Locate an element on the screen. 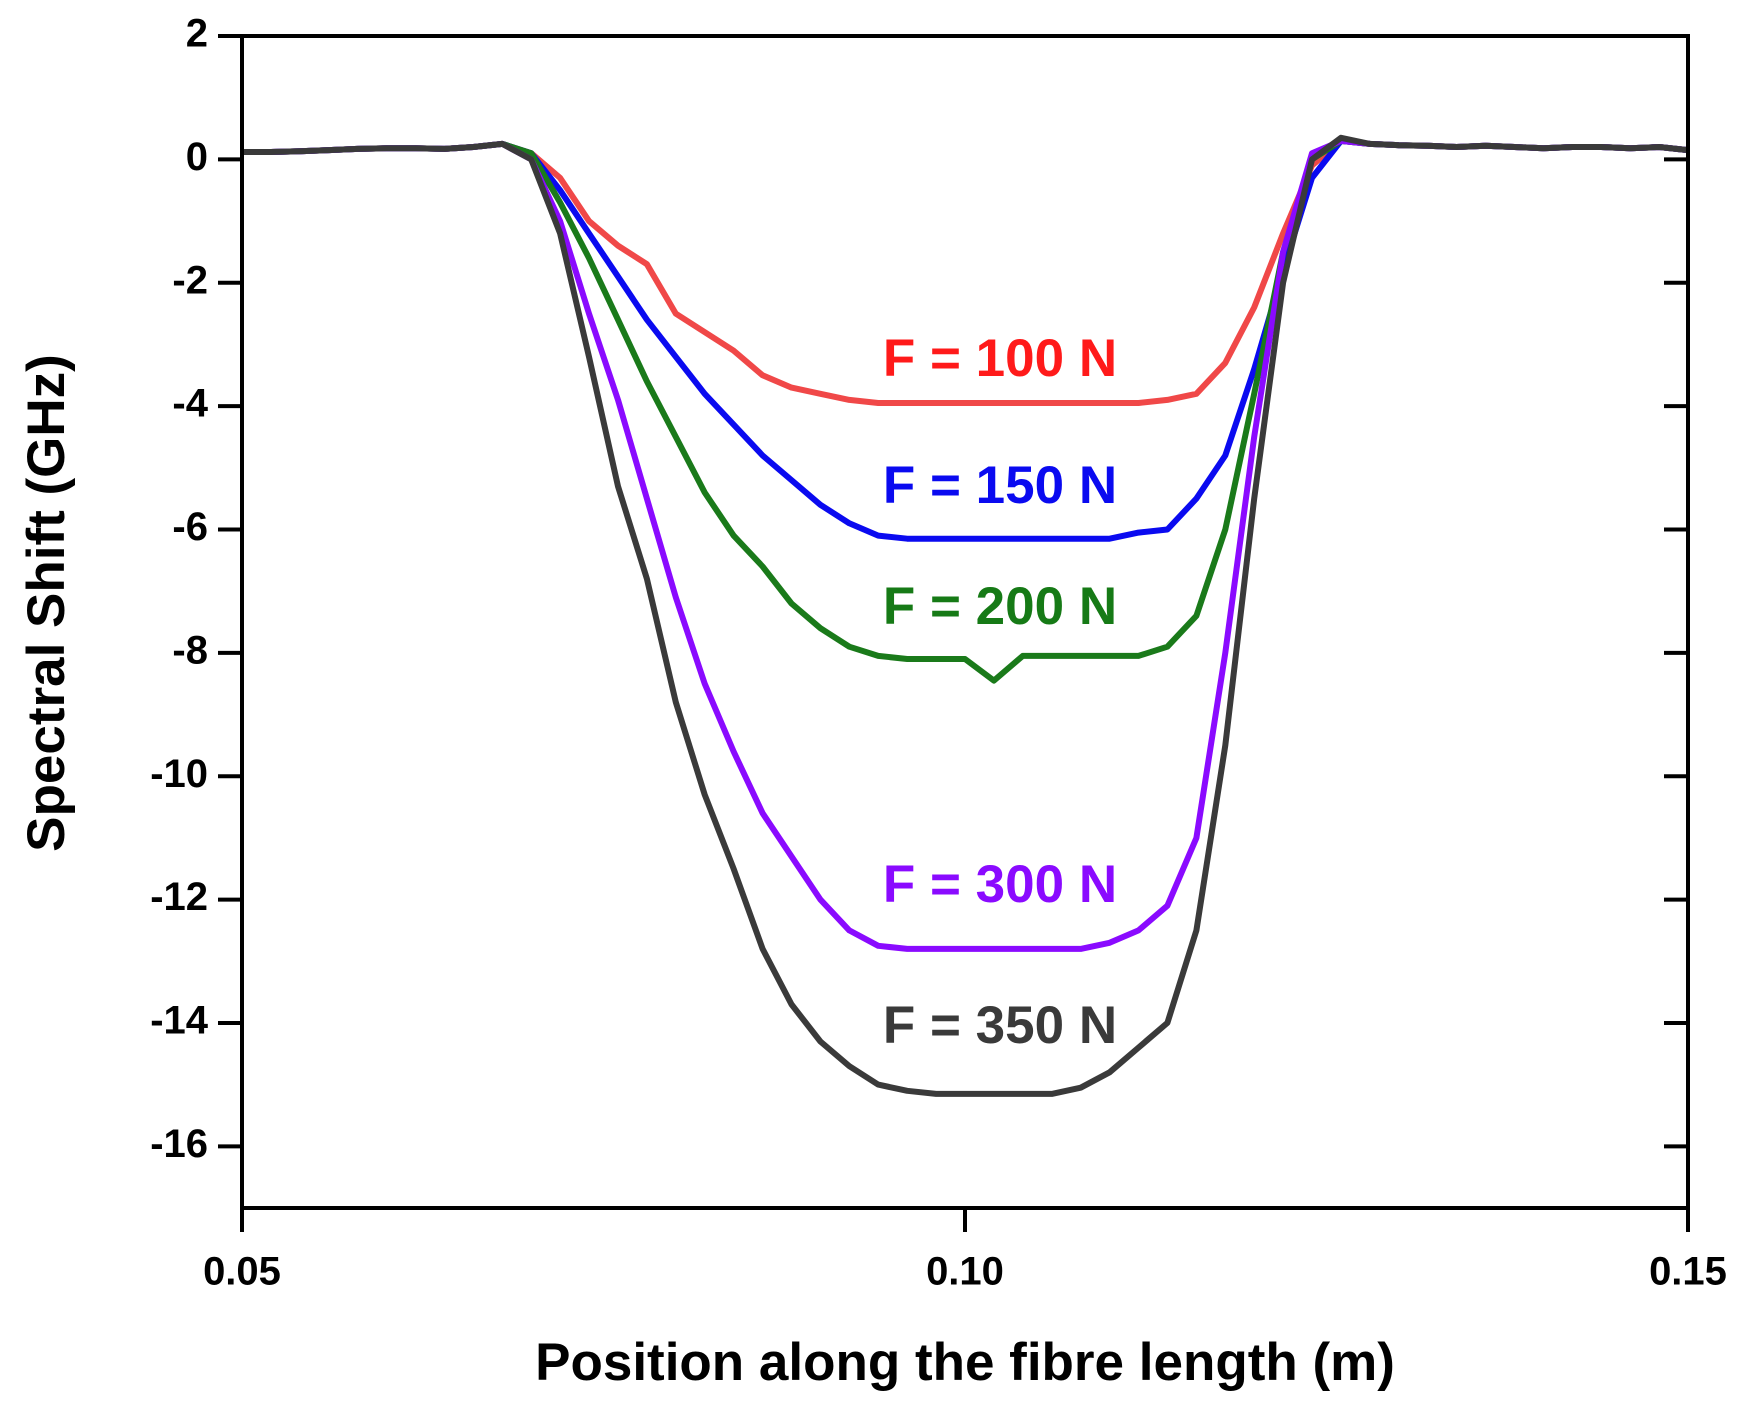 Image resolution: width=1751 pixels, height=1419 pixels. y-tick-label: 2 is located at coordinates (197, 34).